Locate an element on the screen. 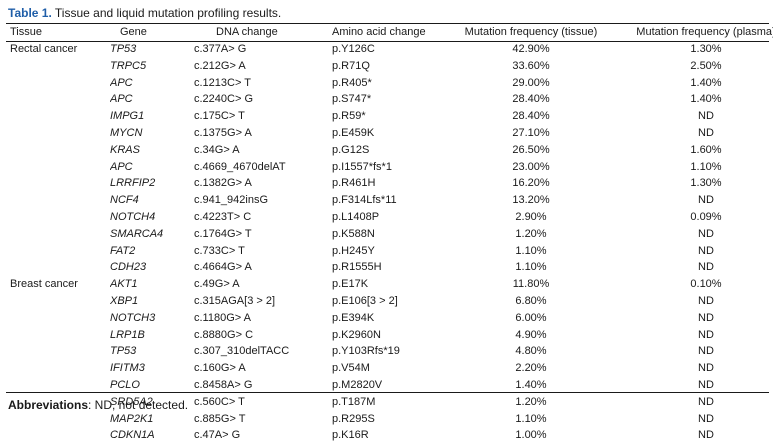 This screenshot has height=444, width=773. cell-mutation-frequency-tissue: 4.90% is located at coordinates (531, 334).